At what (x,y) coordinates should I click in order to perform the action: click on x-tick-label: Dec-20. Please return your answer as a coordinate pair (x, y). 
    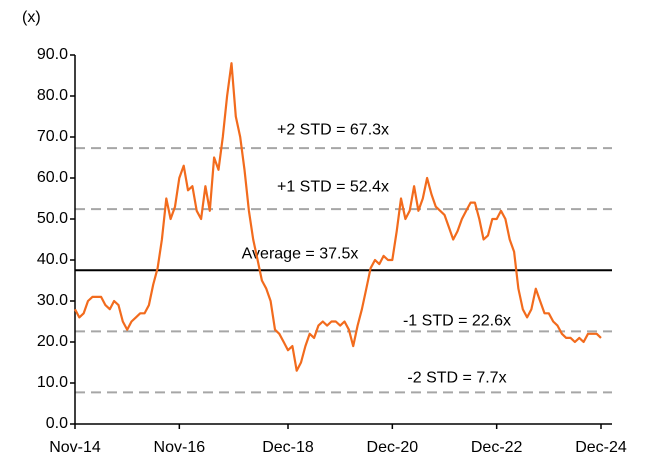
    Looking at the image, I should click on (393, 447).